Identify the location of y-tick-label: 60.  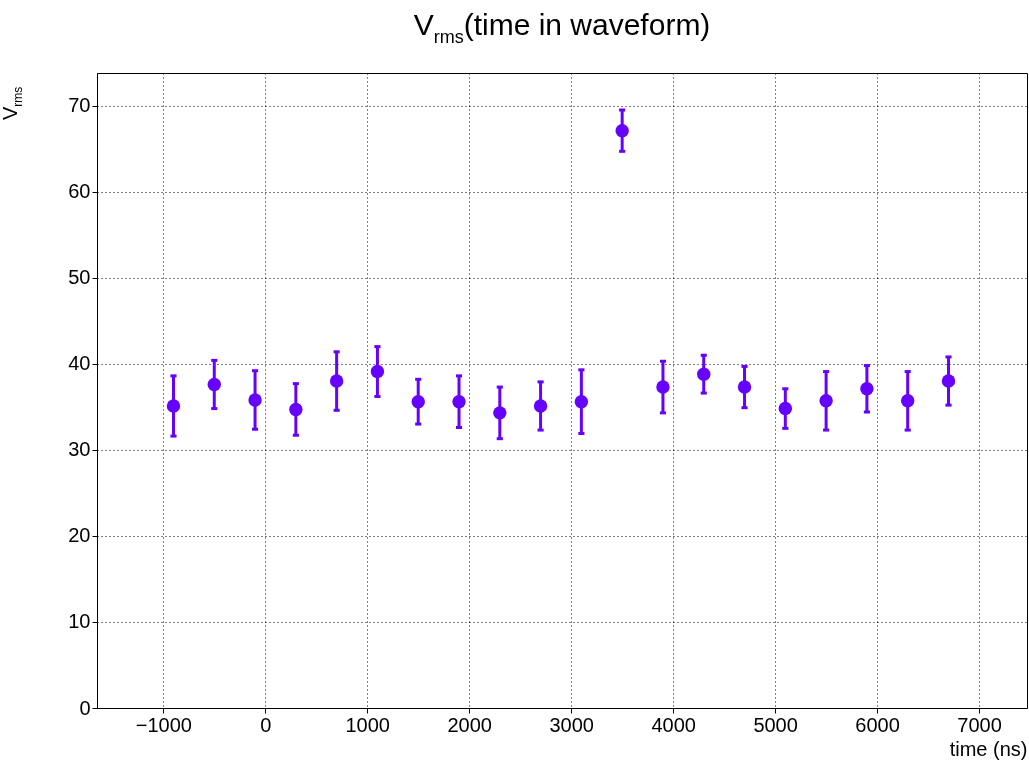
(79, 191).